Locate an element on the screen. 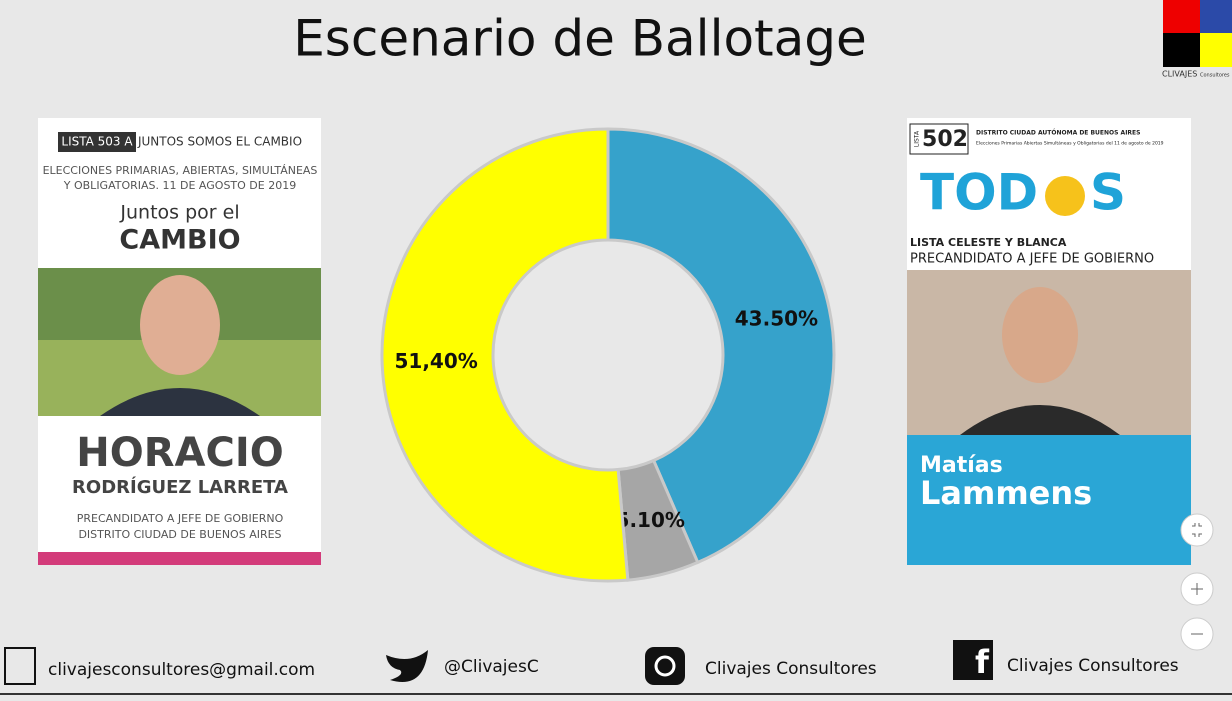  logo-name: CLIVAJES is located at coordinates (1179, 74).